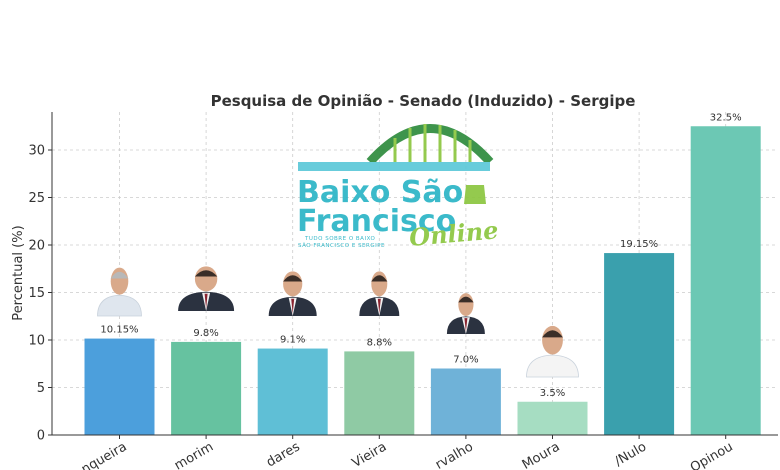  I want to click on data-label-6: 19.15%, so click(639, 244).